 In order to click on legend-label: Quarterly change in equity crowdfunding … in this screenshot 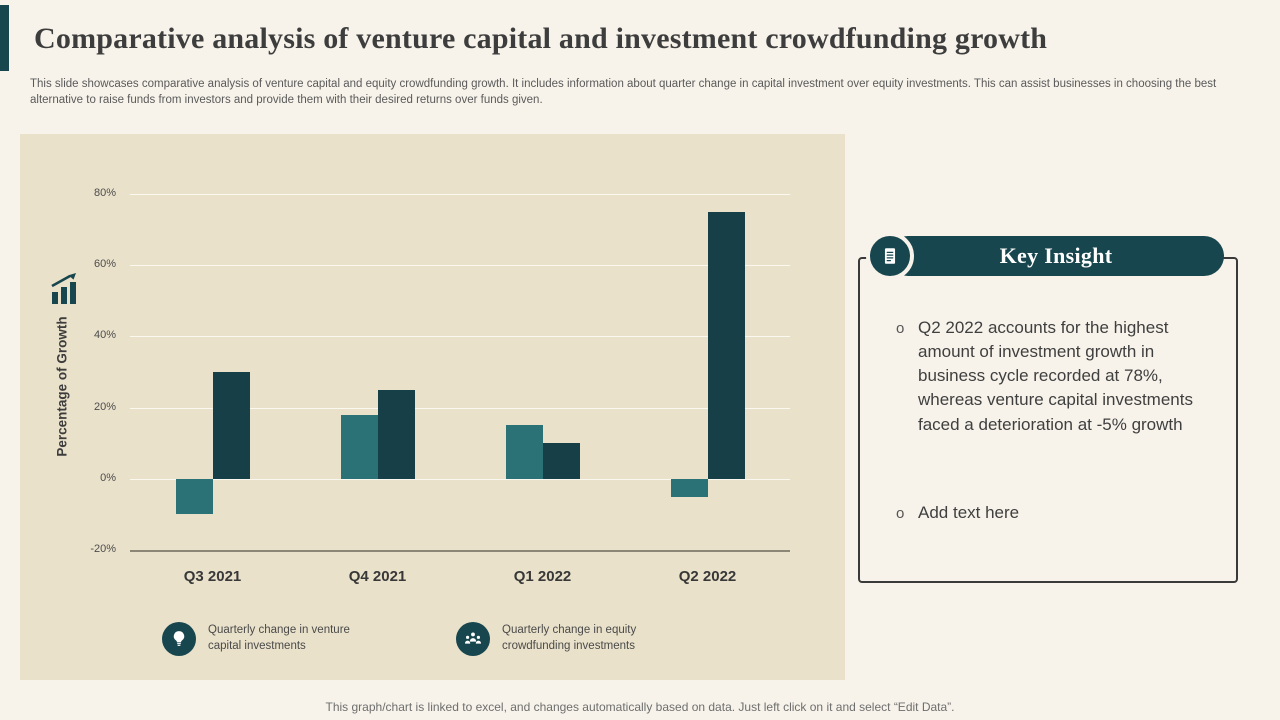, I will do `click(569, 638)`.